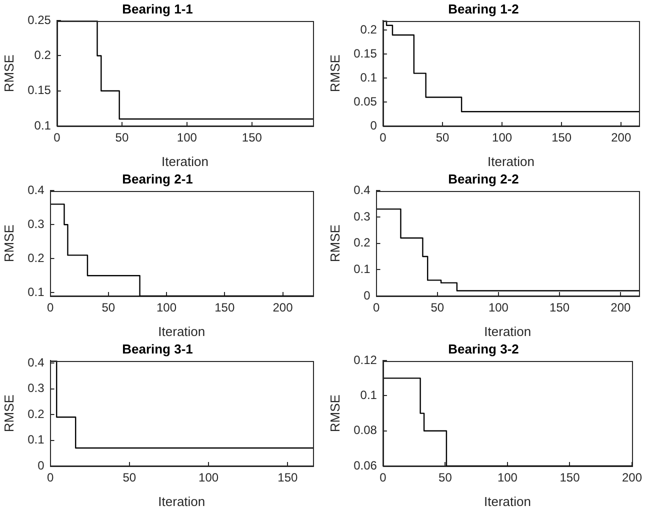  Describe the element at coordinates (483, 8) in the screenshot. I see `chart-title: Bearing 1-2` at that location.